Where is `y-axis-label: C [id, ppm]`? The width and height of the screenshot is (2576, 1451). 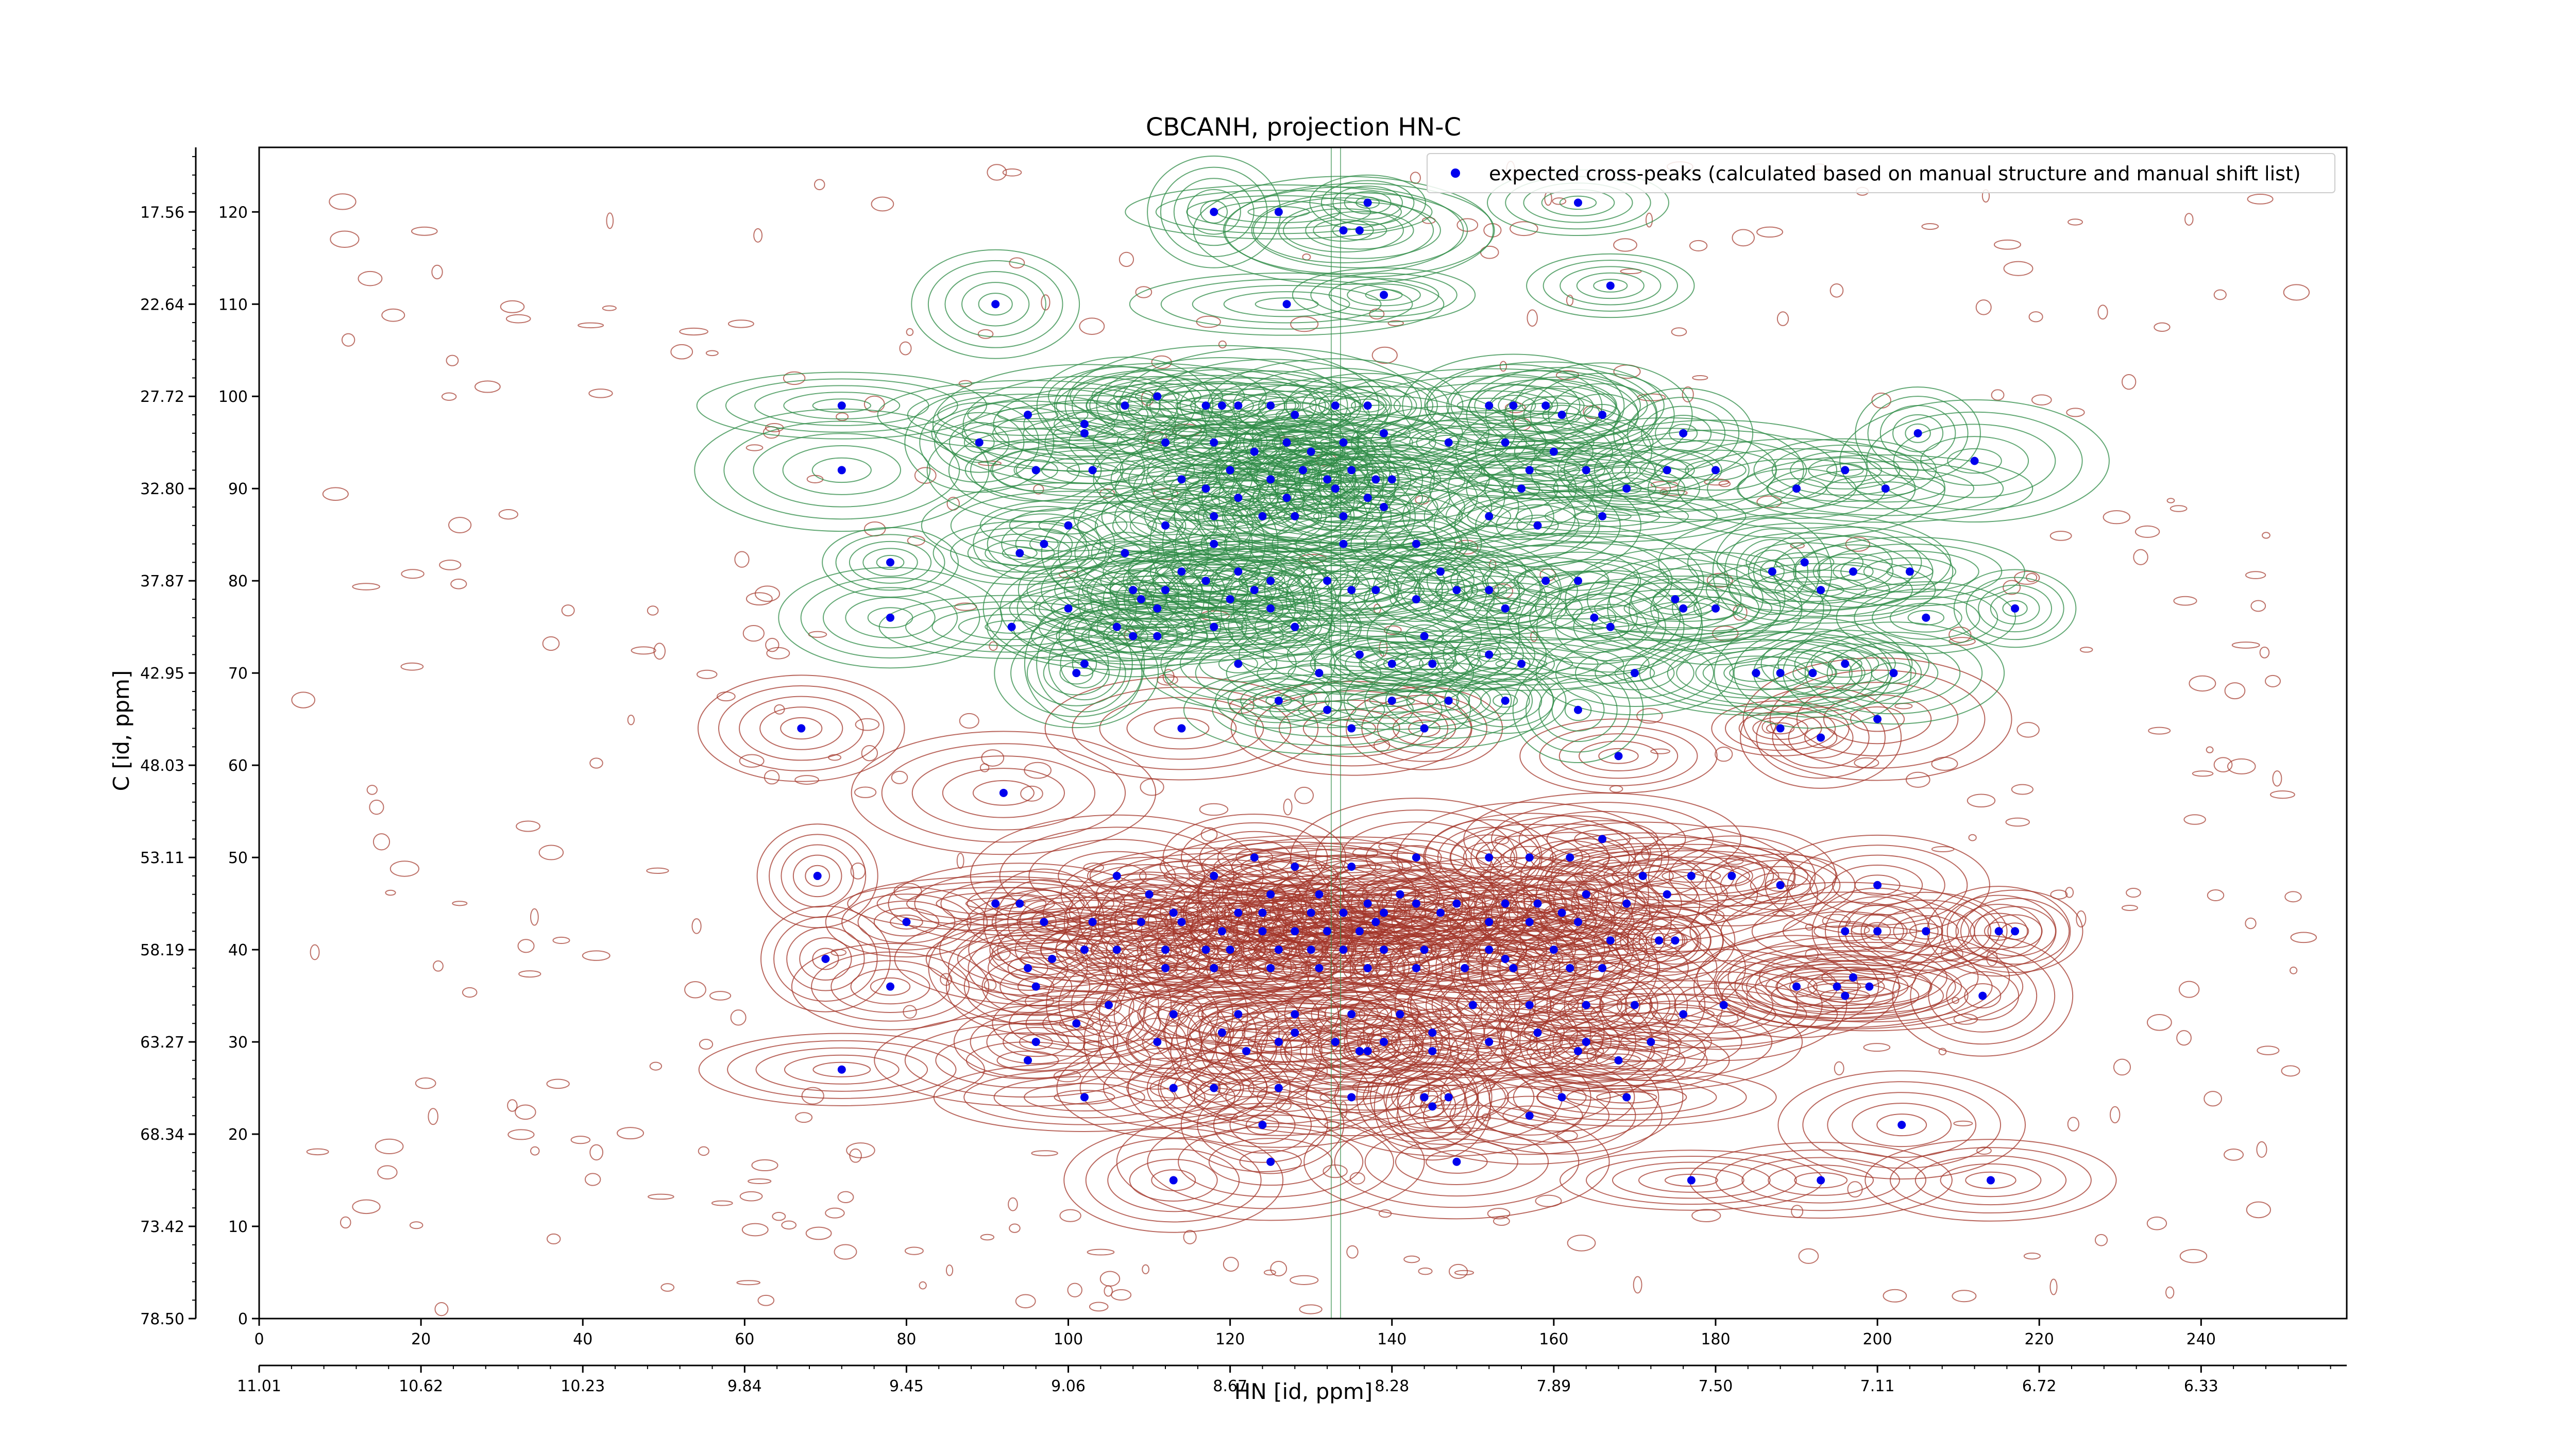
y-axis-label: C [id, ppm] is located at coordinates (121, 730).